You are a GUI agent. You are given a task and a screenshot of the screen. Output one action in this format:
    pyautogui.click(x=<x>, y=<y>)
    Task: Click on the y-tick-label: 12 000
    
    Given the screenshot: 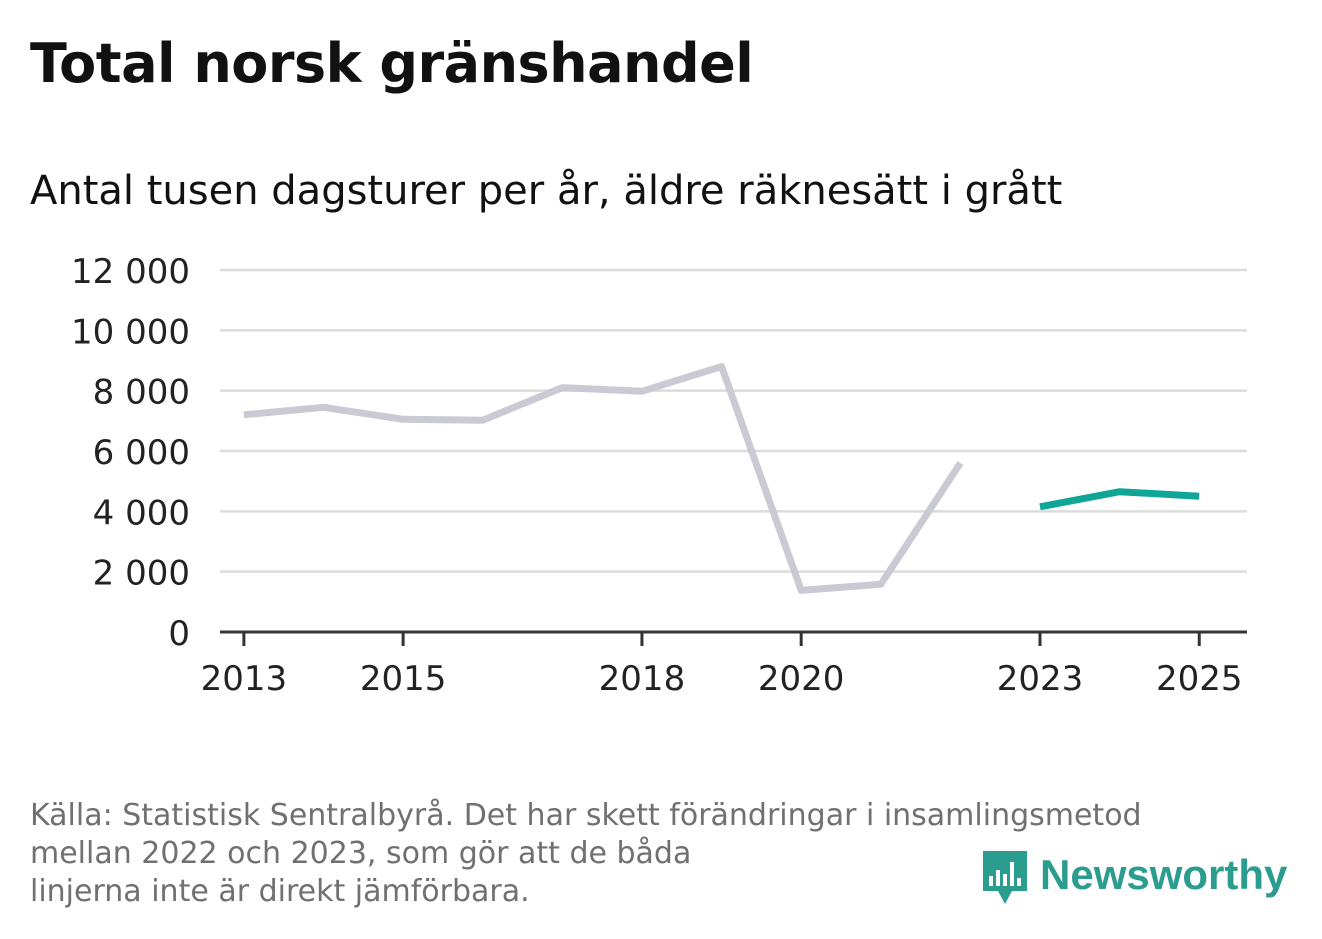 What is the action you would take?
    pyautogui.click(x=130, y=272)
    